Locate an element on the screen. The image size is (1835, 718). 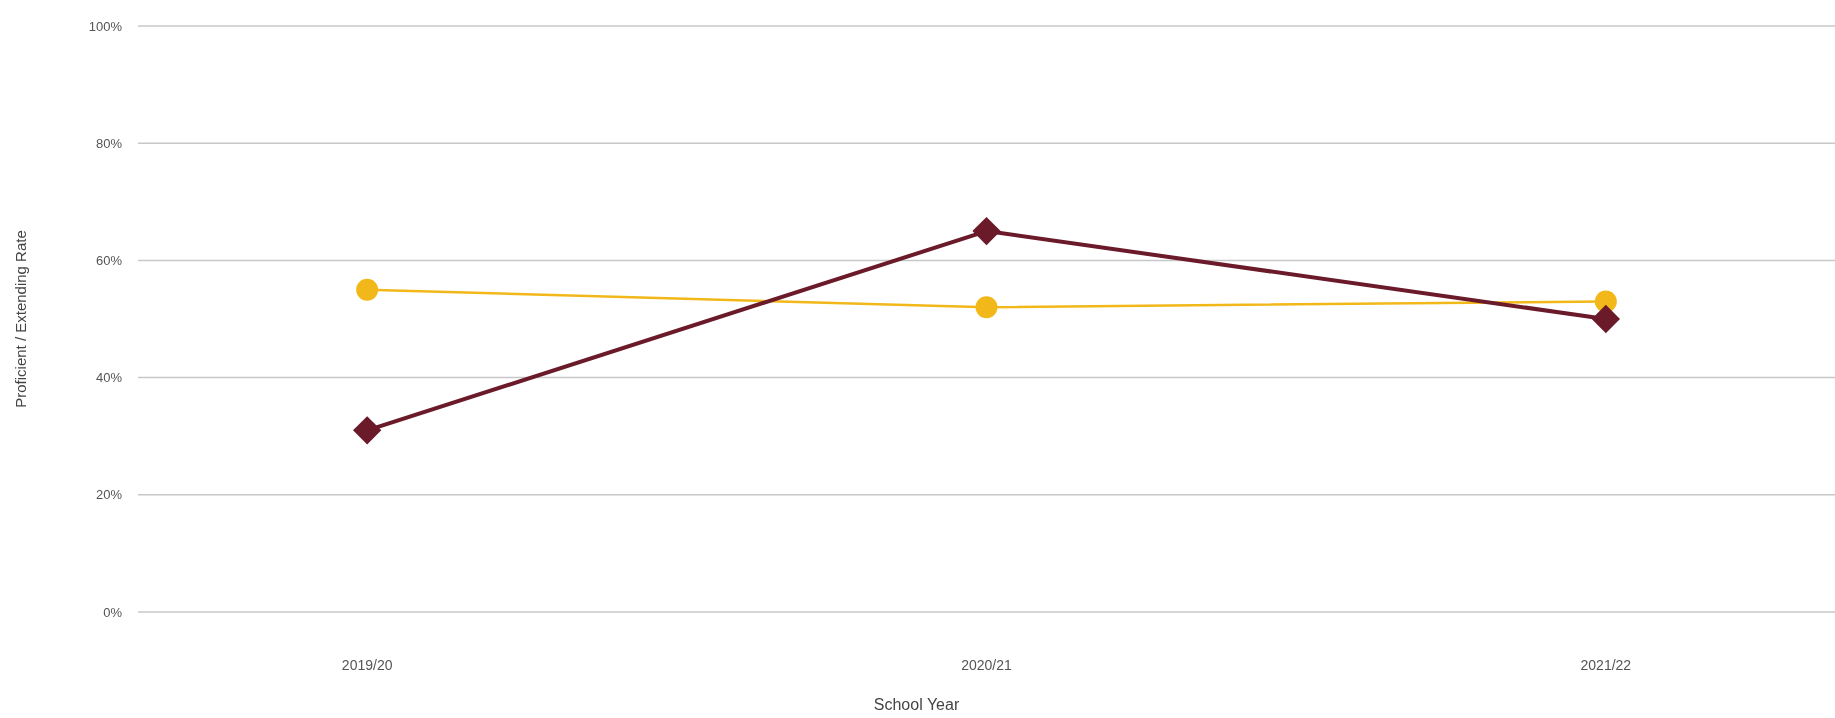
x-tick-label: 2019/20 is located at coordinates (367, 665).